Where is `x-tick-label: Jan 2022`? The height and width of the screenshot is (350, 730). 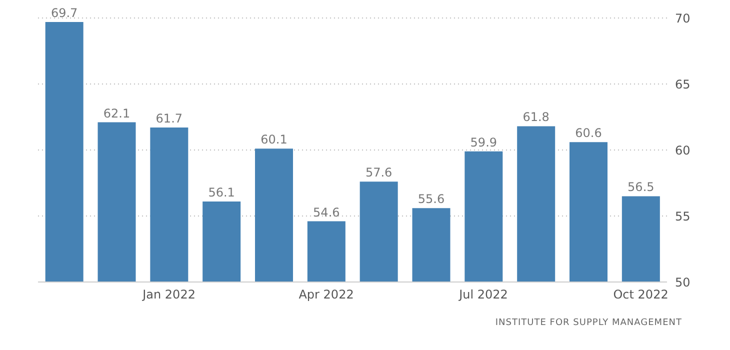
x-tick-label: Jan 2022 is located at coordinates (169, 295).